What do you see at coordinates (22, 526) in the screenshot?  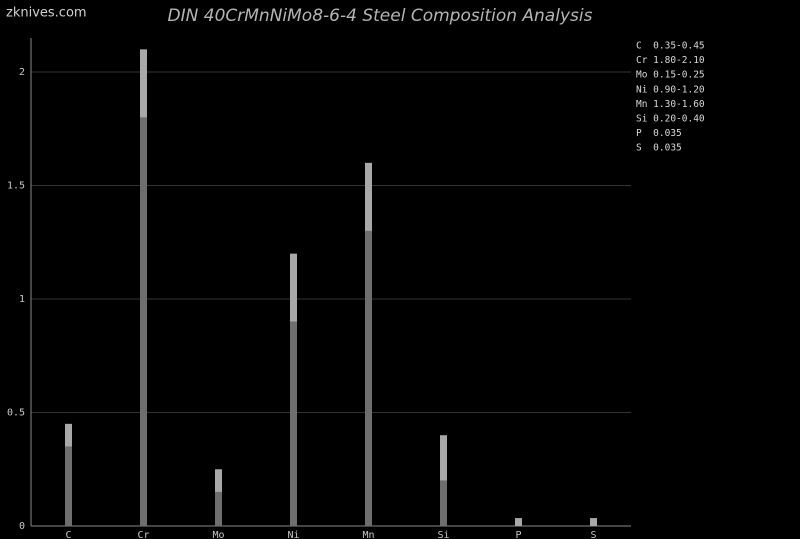 I see `y-tick-label: 0` at bounding box center [22, 526].